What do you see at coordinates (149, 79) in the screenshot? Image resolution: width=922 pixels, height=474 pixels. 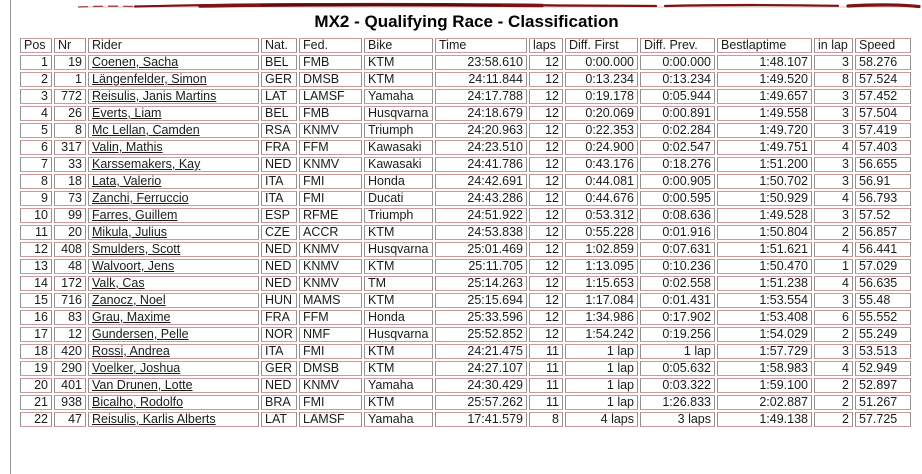 I see `rider-link: Längenfelder, Simon` at bounding box center [149, 79].